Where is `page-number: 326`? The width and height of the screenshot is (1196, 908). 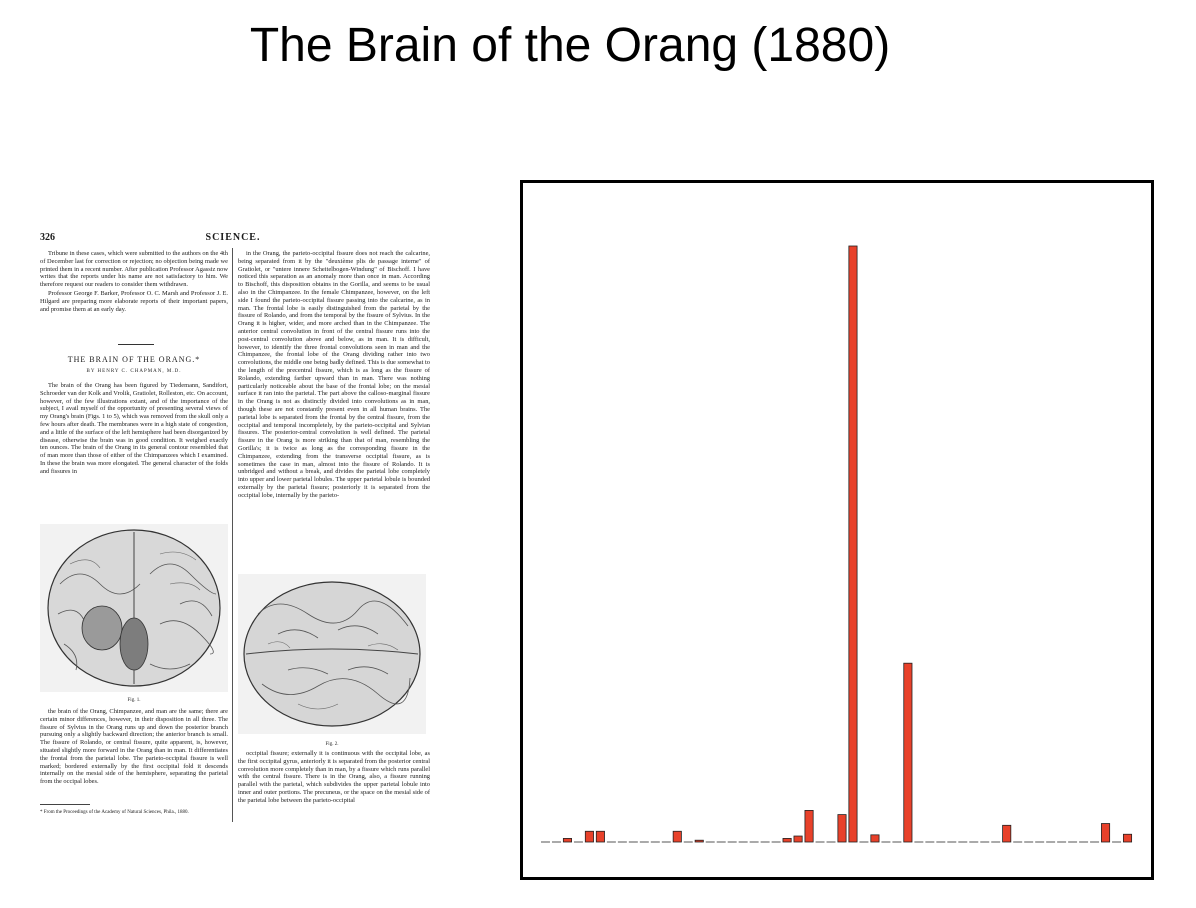 page-number: 326 is located at coordinates (47, 237).